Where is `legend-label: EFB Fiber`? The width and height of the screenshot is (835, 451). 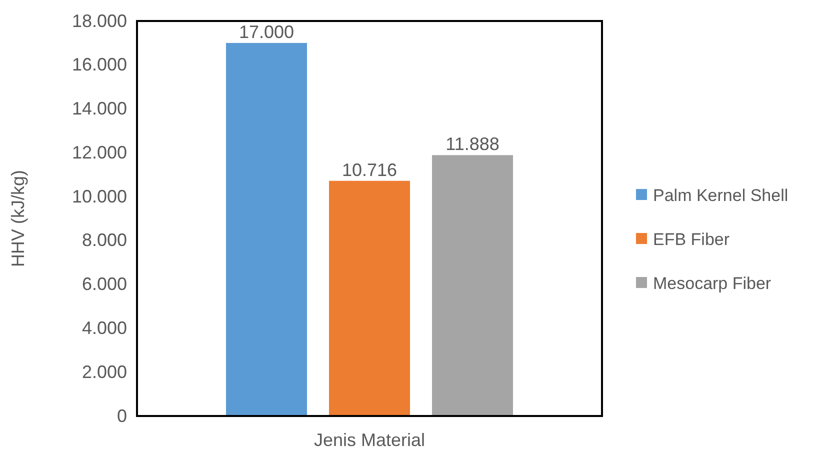
legend-label: EFB Fiber is located at coordinates (691, 239).